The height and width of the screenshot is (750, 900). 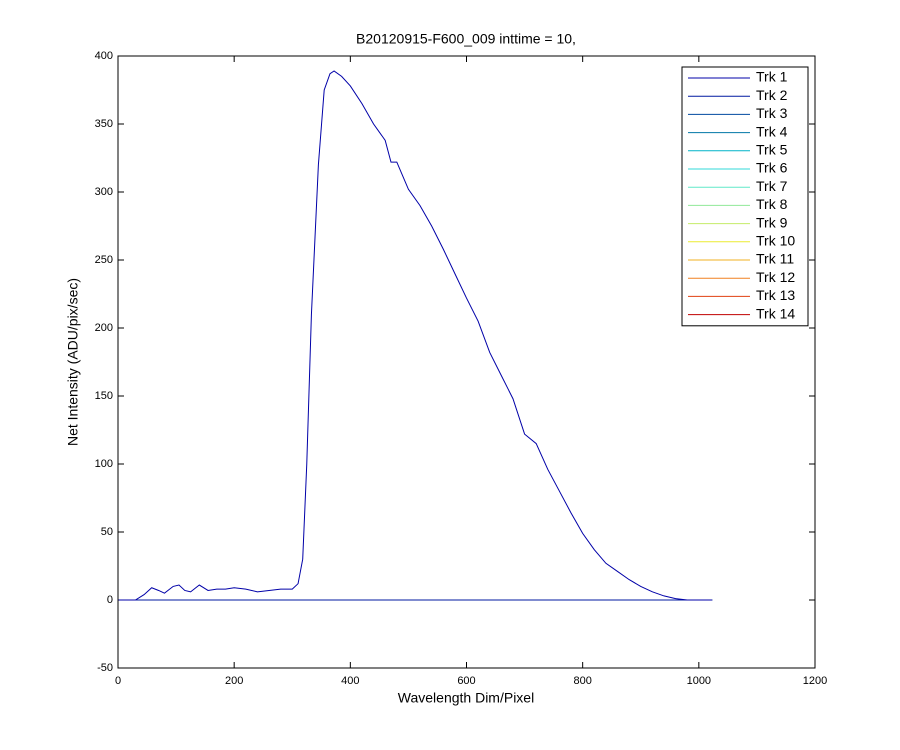 I want to click on legend-label: Trk 1, so click(x=772, y=77).